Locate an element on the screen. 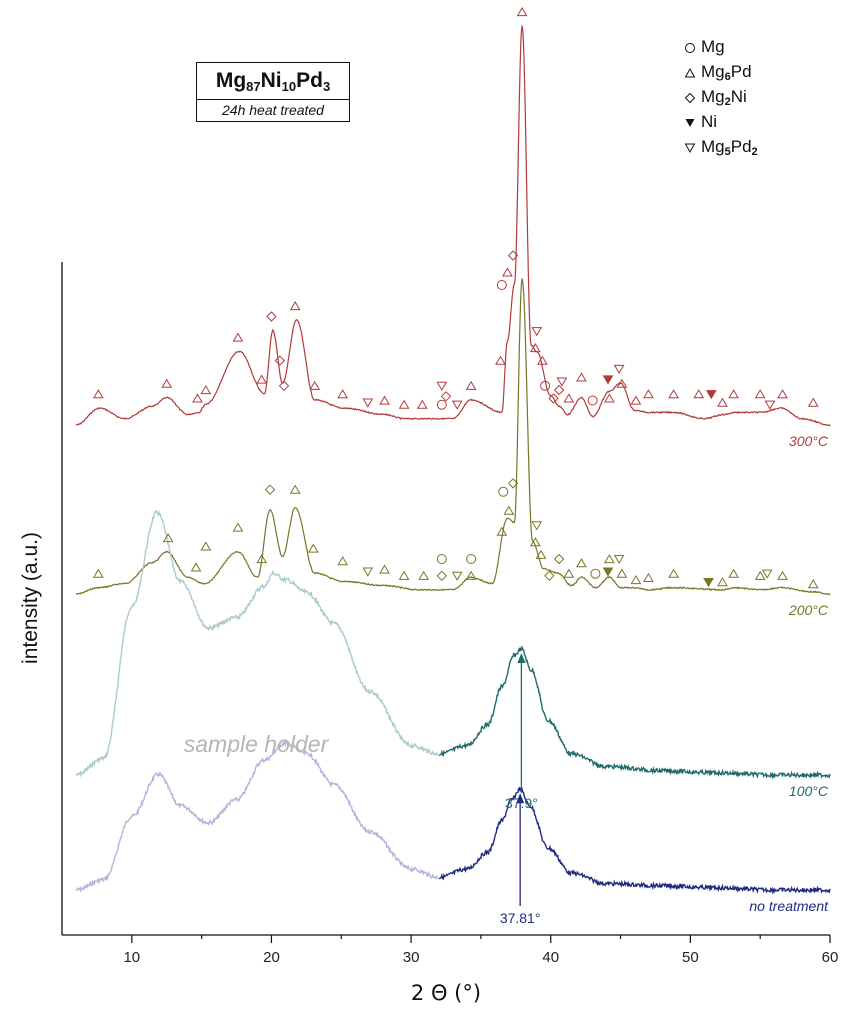 Image resolution: width=841 pixels, height=1010 pixels. series-label: 200°C is located at coordinates (808, 610).